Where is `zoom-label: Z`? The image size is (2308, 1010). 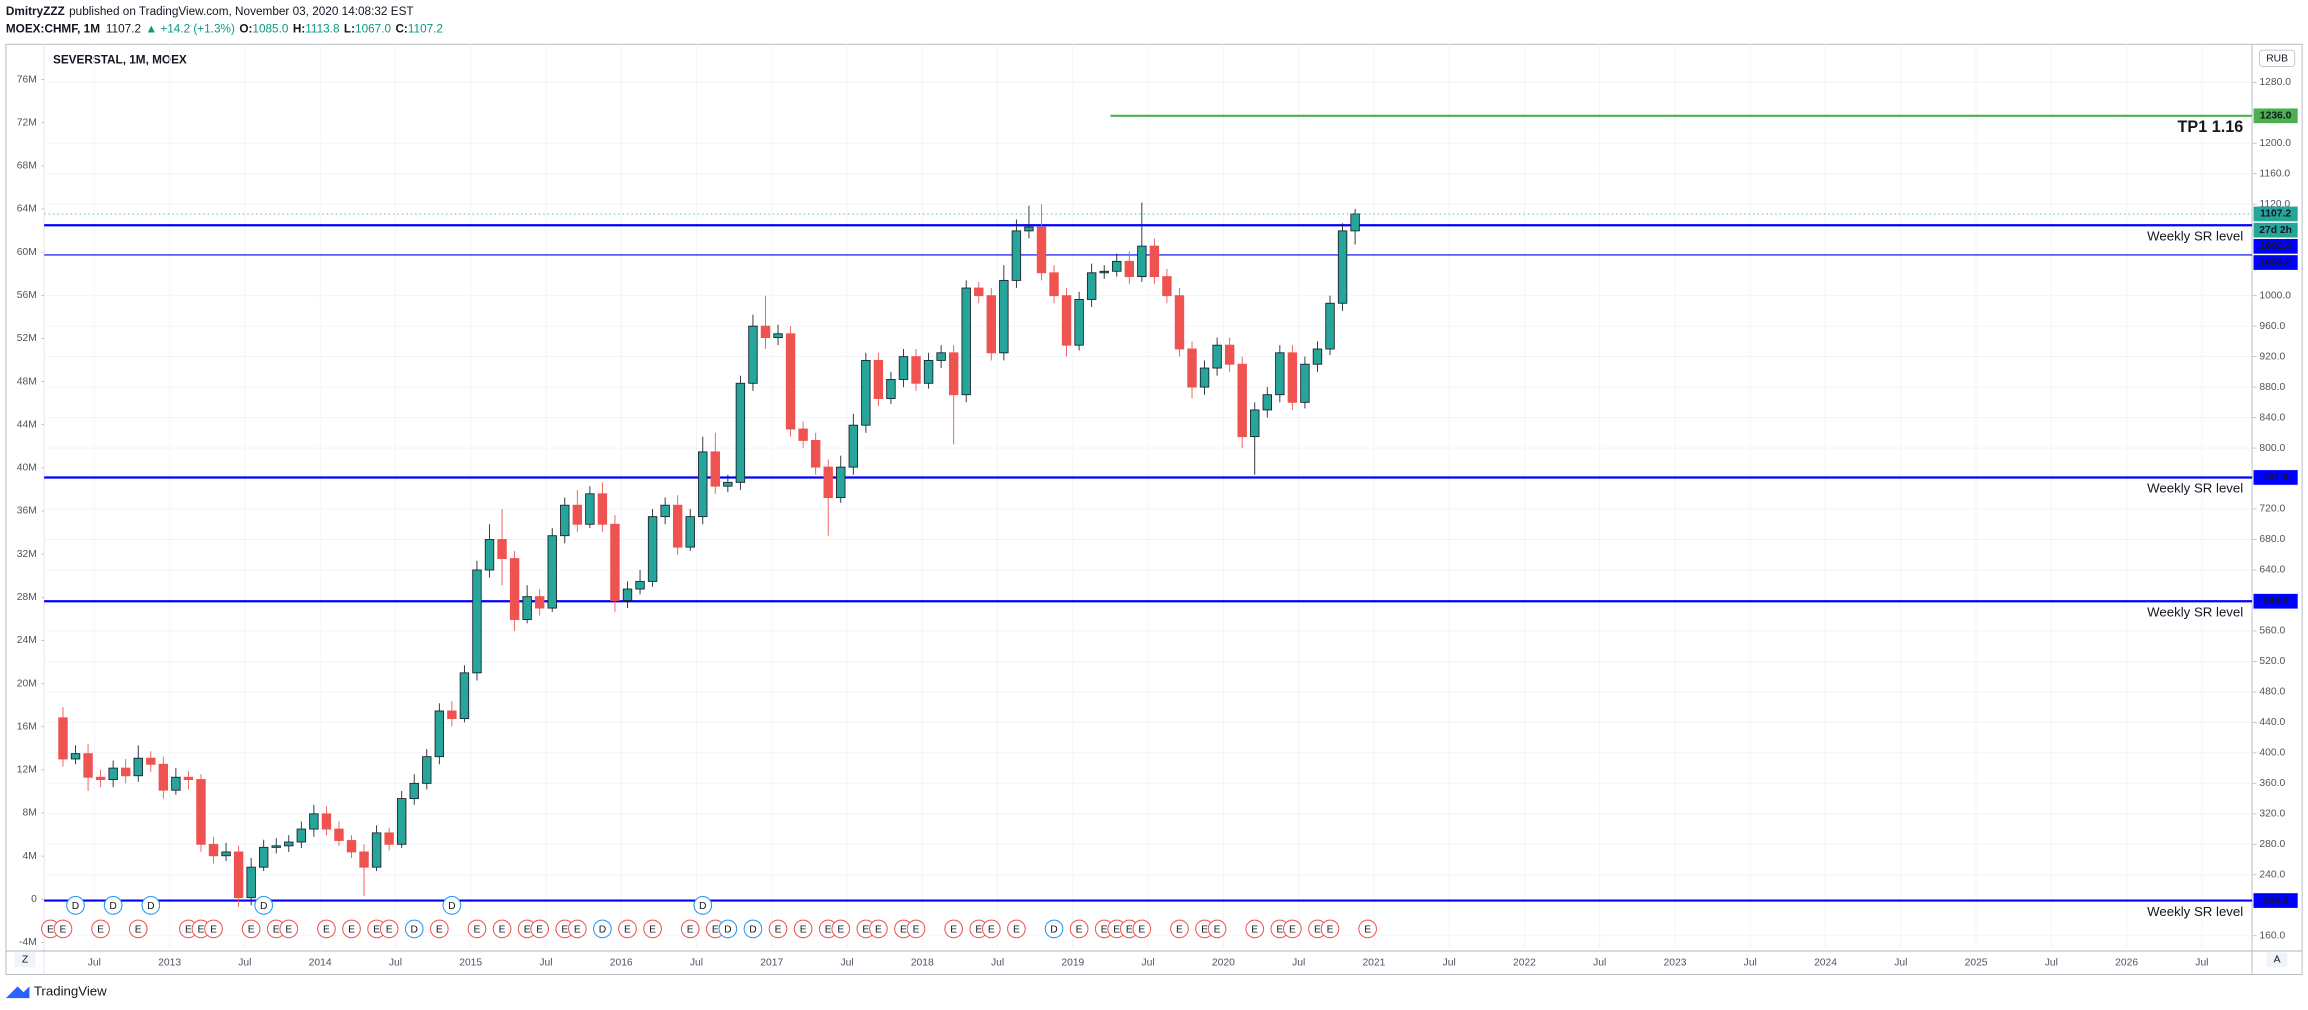
zoom-label: Z is located at coordinates (25, 960).